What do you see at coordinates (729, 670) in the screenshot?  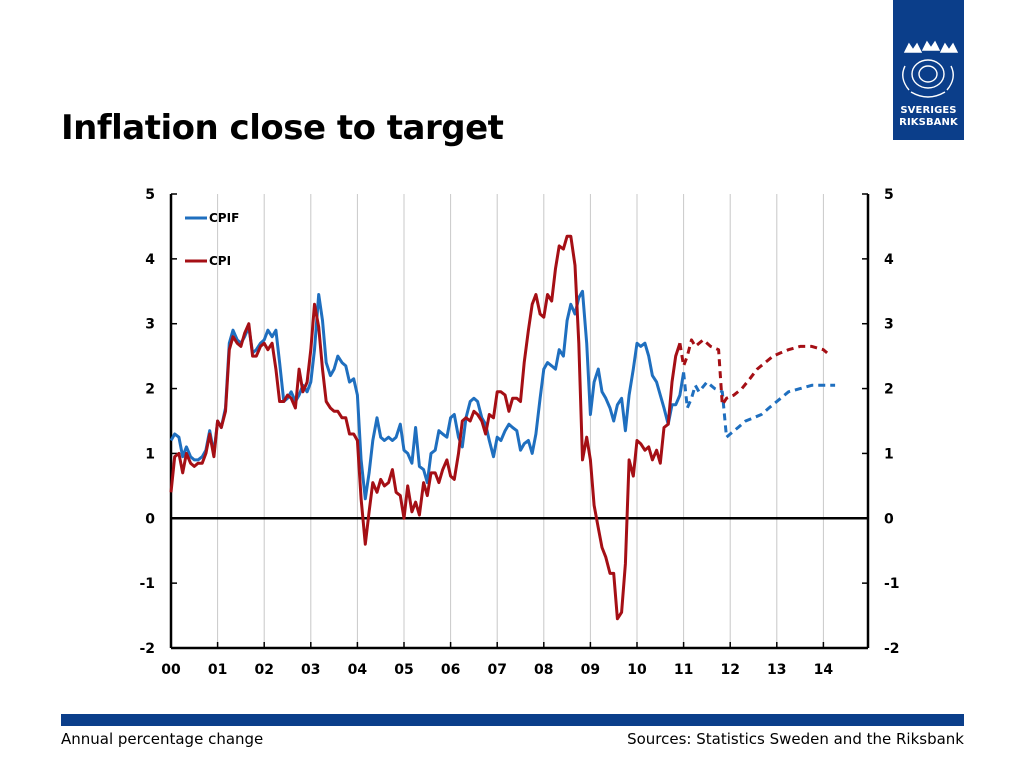 I see `x-tick-label: 12` at bounding box center [729, 670].